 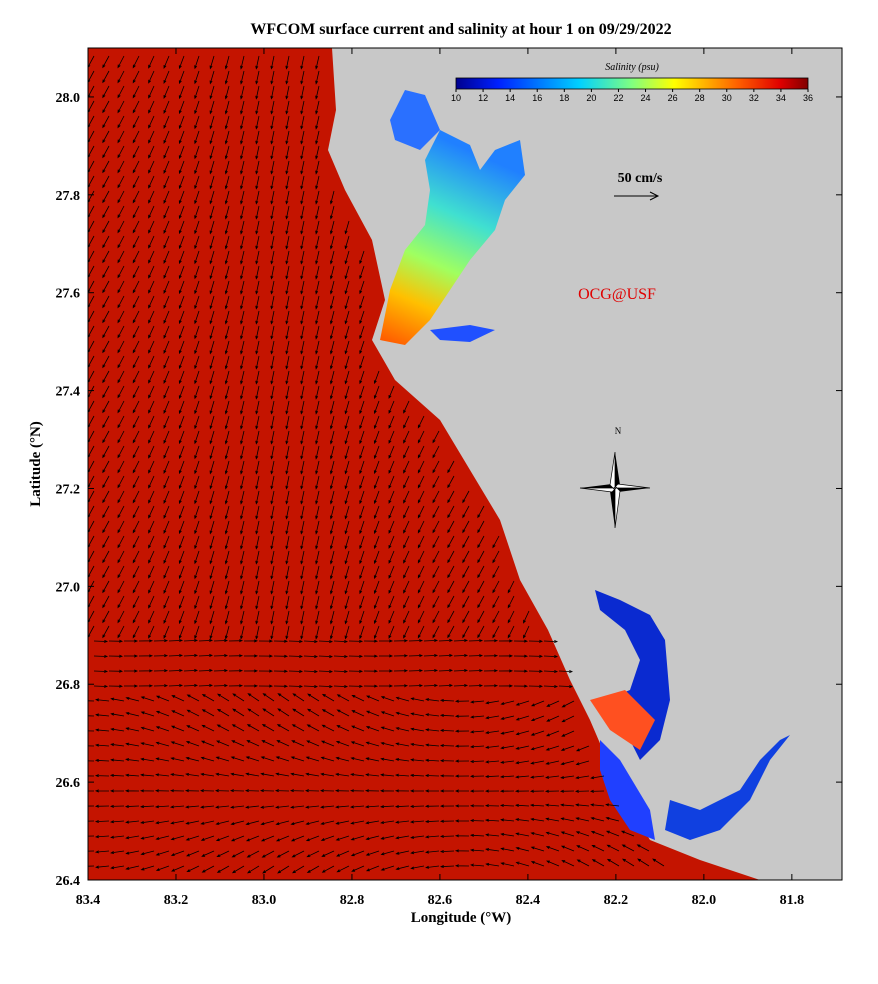 I want to click on colorbar-tick-label: 36, so click(x=808, y=98).